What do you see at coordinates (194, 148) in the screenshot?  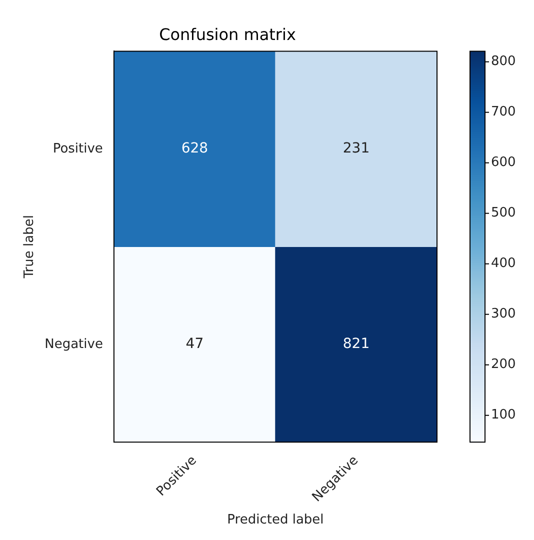 I see `data-label: 628` at bounding box center [194, 148].